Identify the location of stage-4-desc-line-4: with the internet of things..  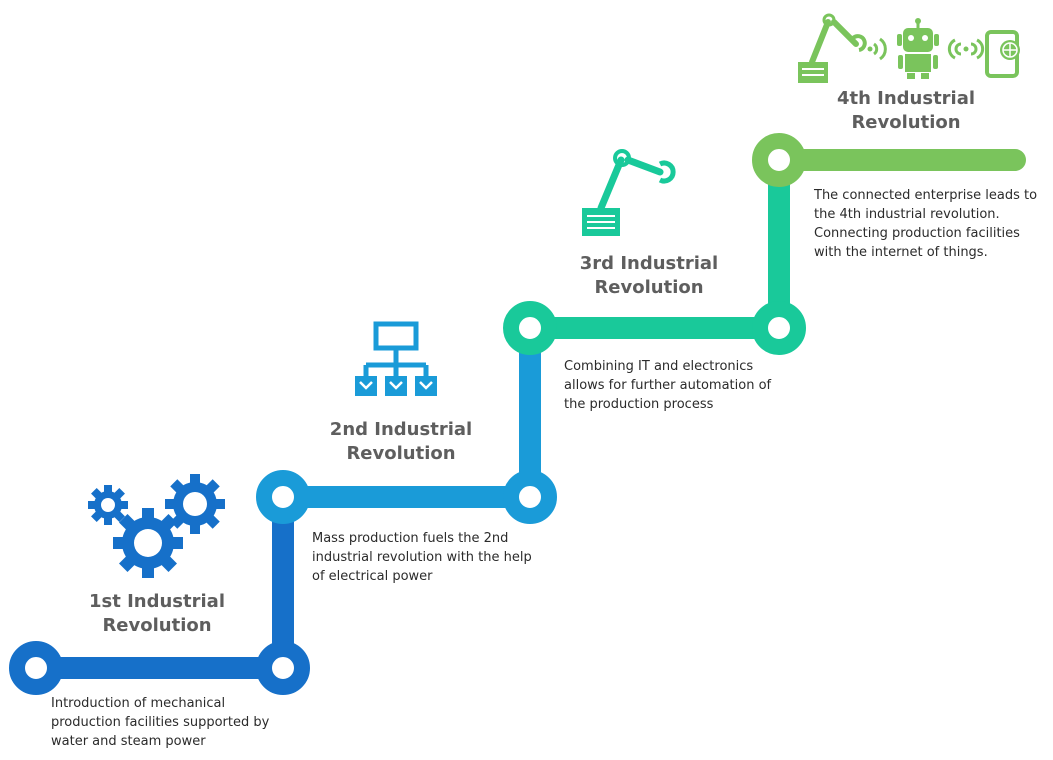
(901, 252).